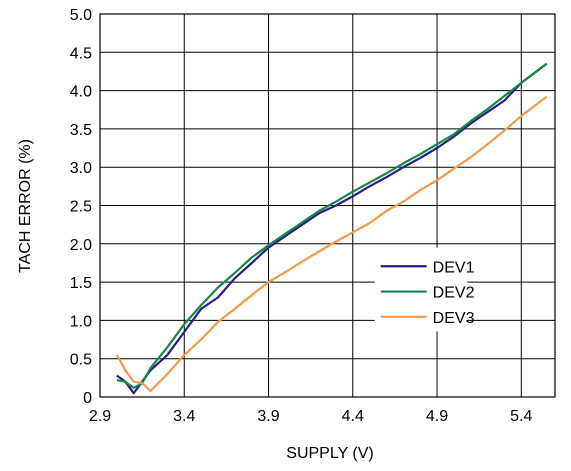 This screenshot has width=571, height=471. Describe the element at coordinates (100, 416) in the screenshot. I see `x-tick-label: 2.9` at that location.